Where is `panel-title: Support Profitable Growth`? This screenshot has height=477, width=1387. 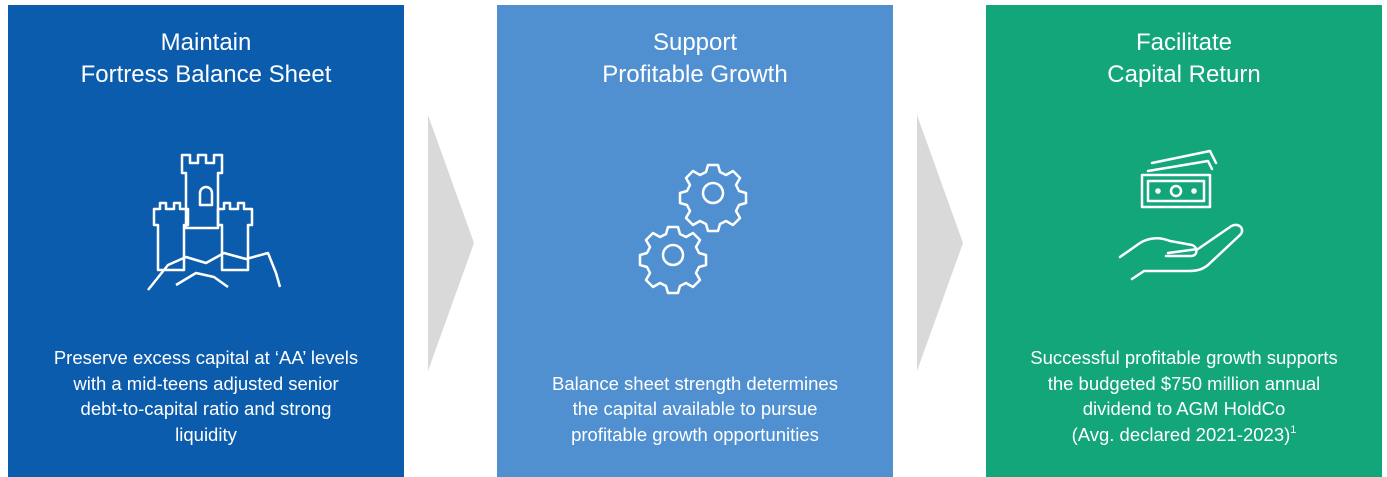 panel-title: Support Profitable Growth is located at coordinates (695, 59).